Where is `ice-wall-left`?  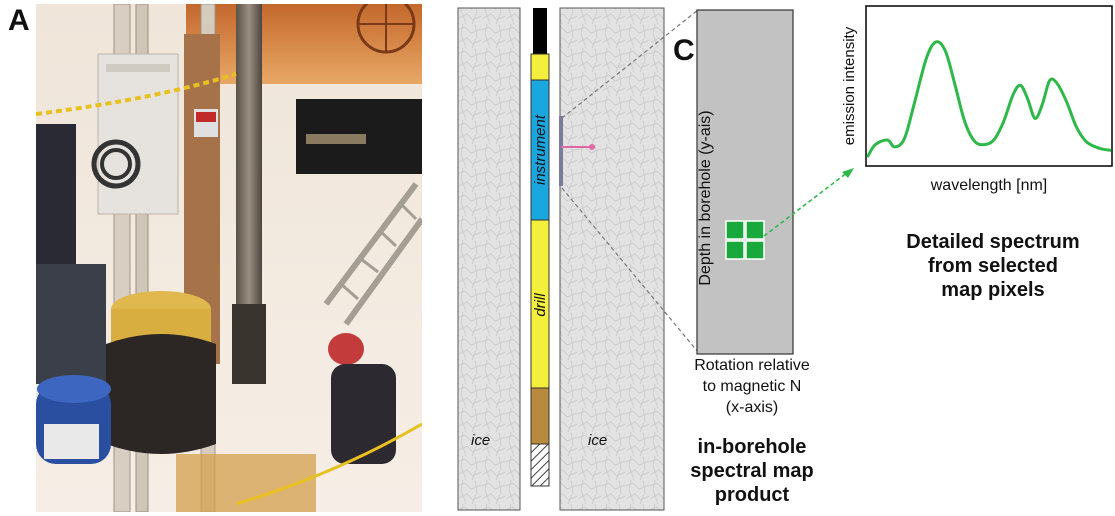
ice-wall-left is located at coordinates (489, 259).